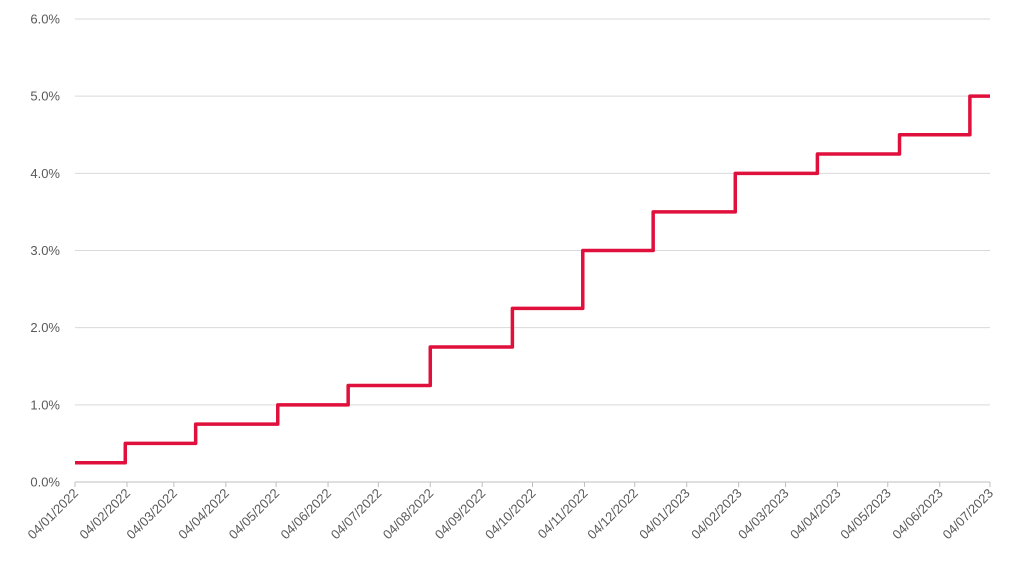  I want to click on x-tick-label: 04/06/2022, so click(306, 514).